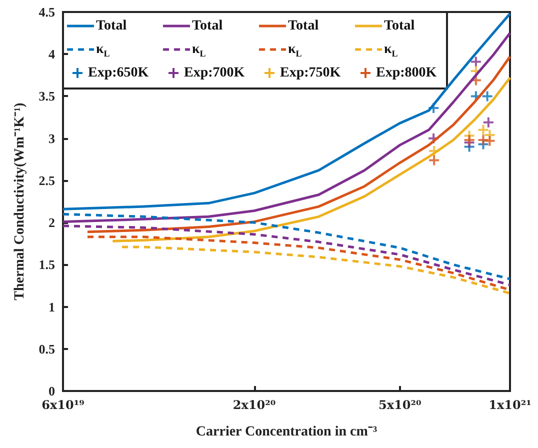 The width and height of the screenshot is (538, 448). What do you see at coordinates (47, 180) in the screenshot?
I see `y-tick-label: 2.5` at bounding box center [47, 180].